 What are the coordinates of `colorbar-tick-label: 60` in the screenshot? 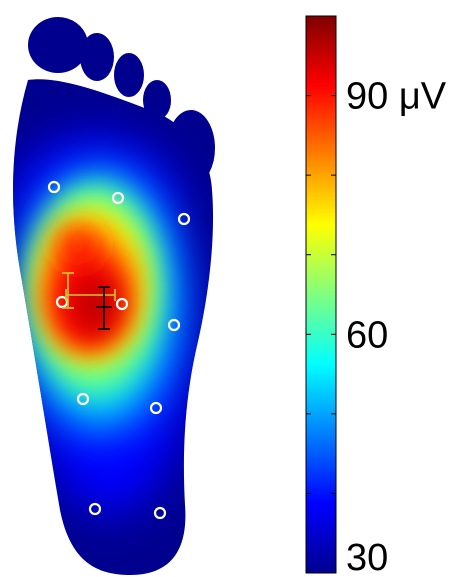 It's located at (367, 335).